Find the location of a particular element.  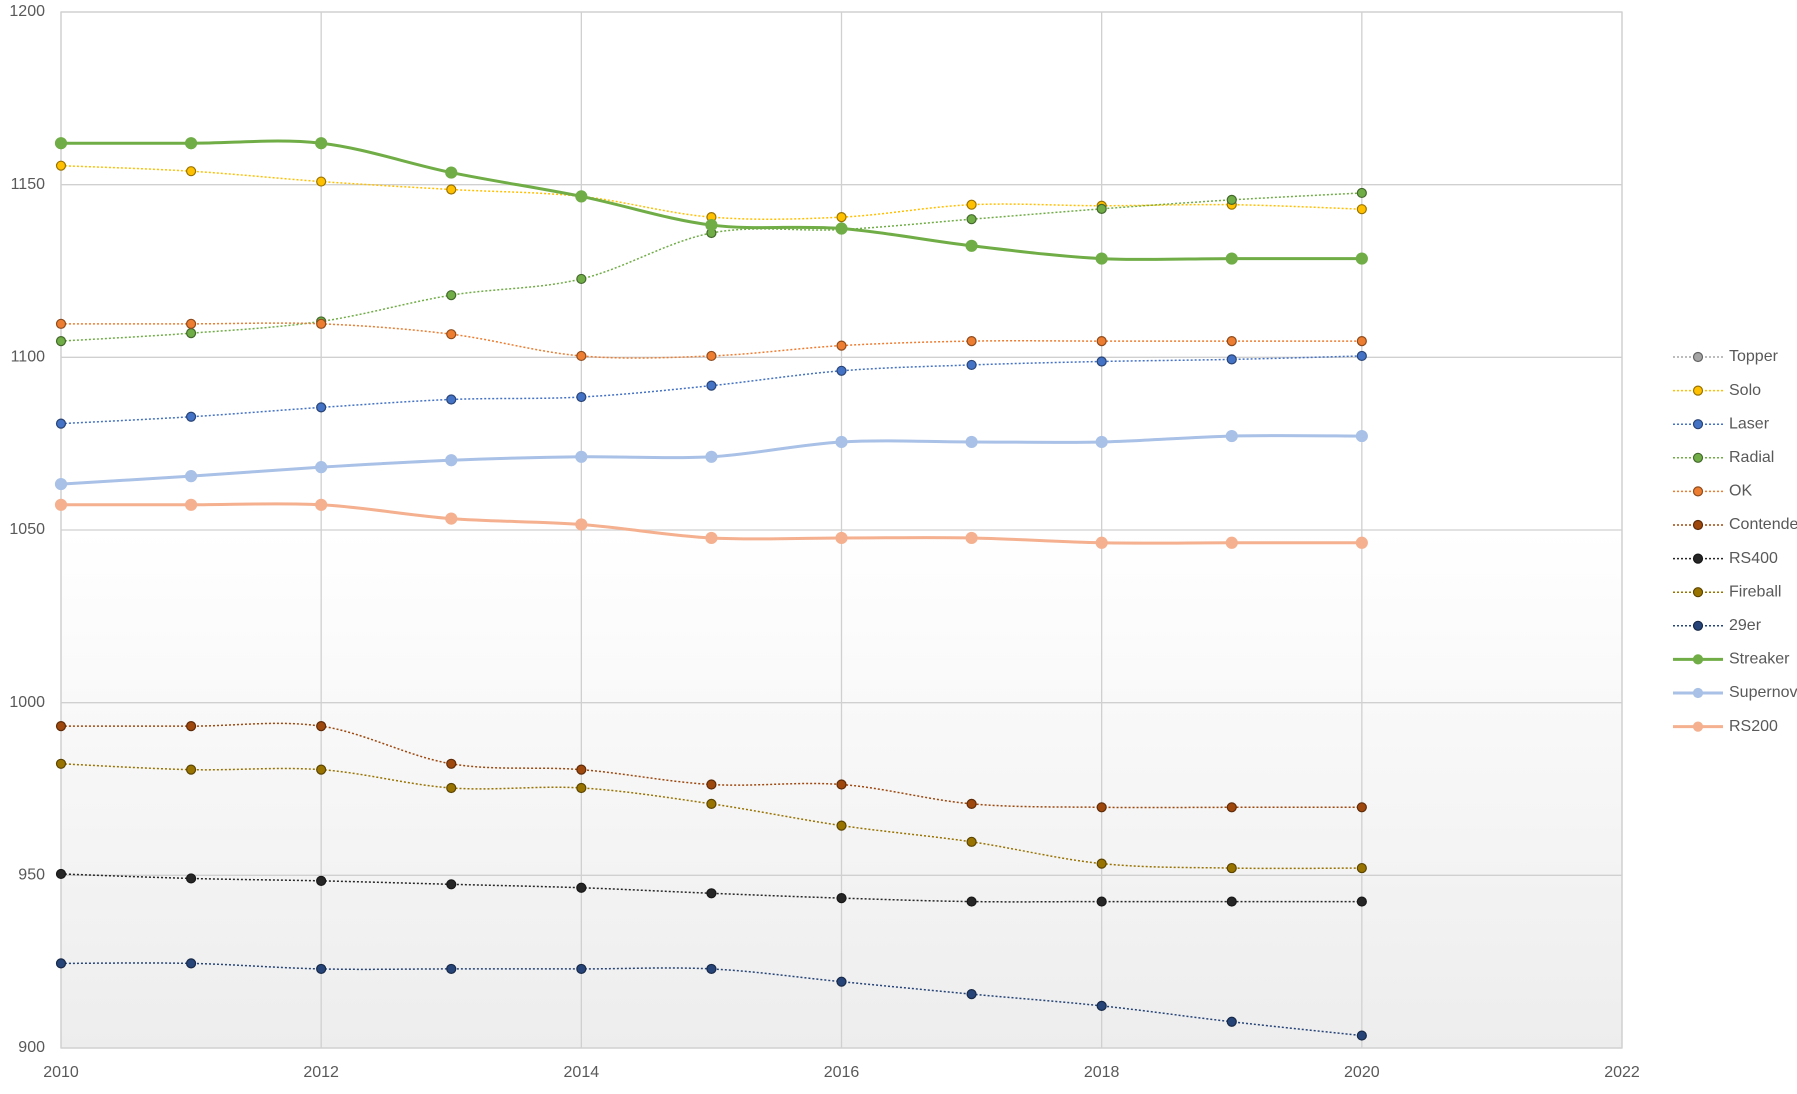

y-tick-label: 1150 is located at coordinates (28, 184).